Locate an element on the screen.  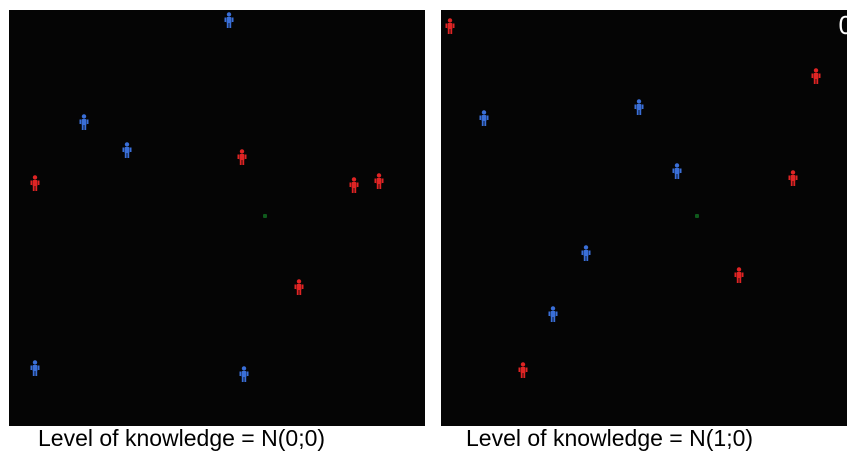
corner-counter-text: 0 is located at coordinates (842, 25).